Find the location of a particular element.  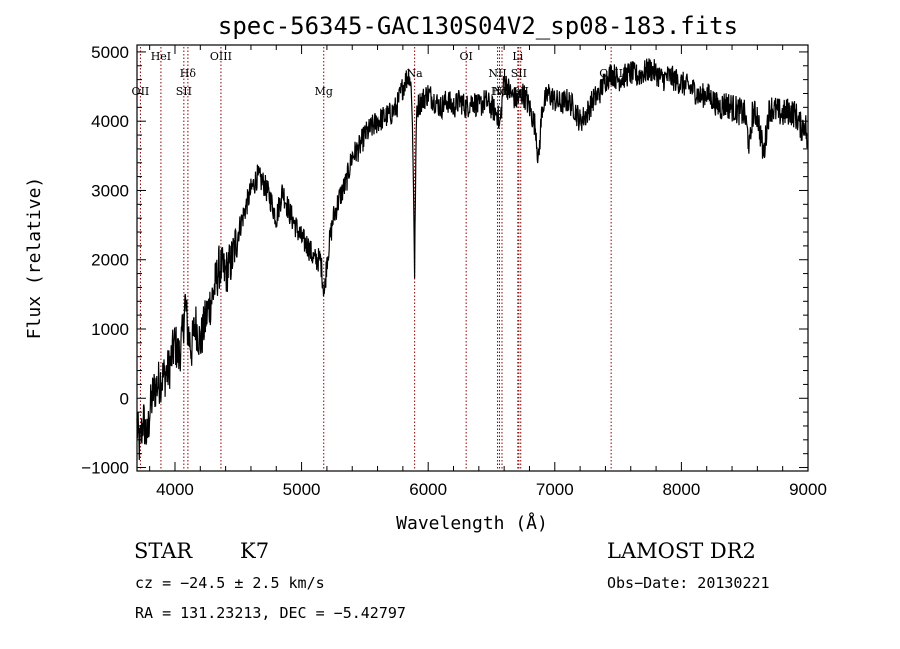

chart-title: spec-56345-GAC130S04V2_sp08-183.fits is located at coordinates (478, 26).